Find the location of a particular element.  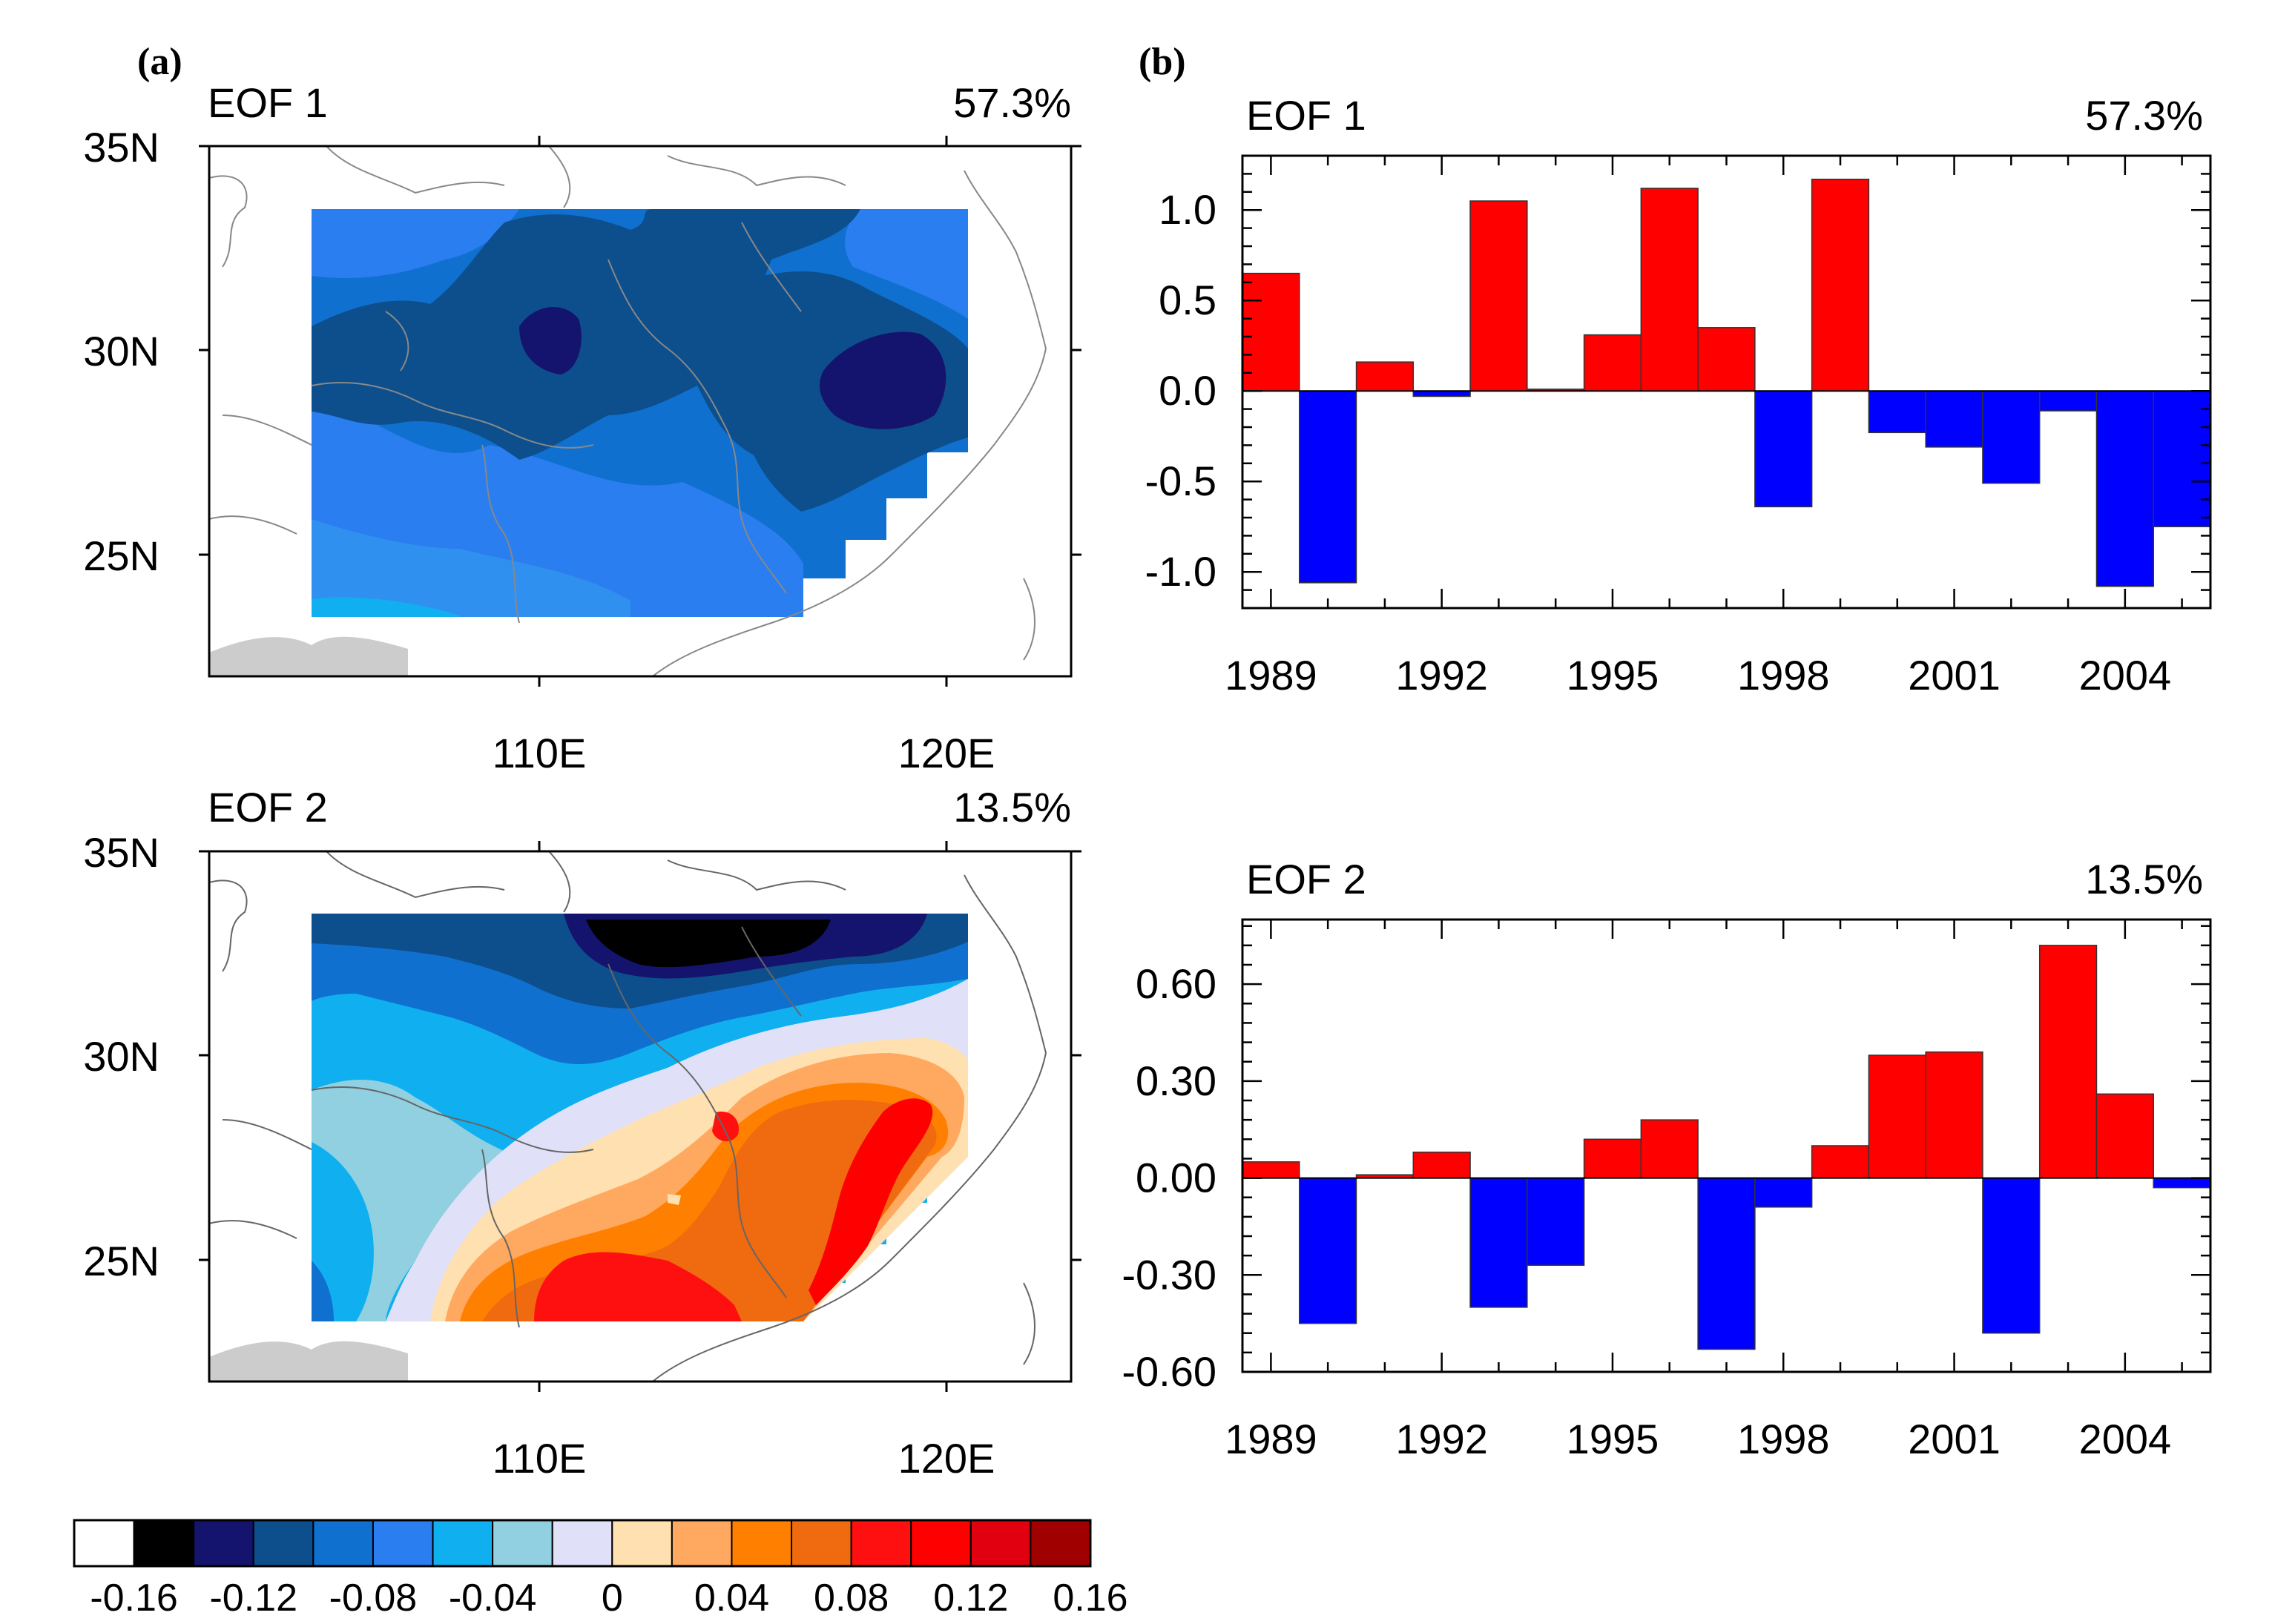

colorbar-label: -0.12 is located at coordinates (253, 1599).